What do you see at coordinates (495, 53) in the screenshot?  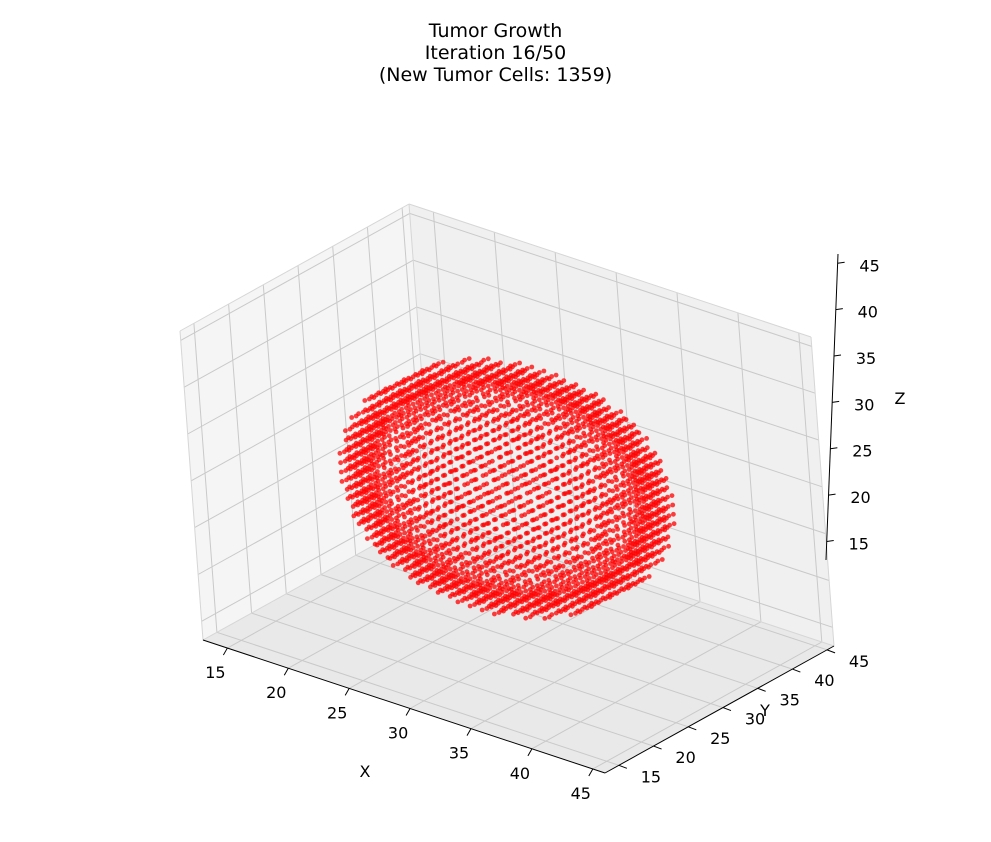 I see `chart-subtitle-iteration: Iteration 16/50` at bounding box center [495, 53].